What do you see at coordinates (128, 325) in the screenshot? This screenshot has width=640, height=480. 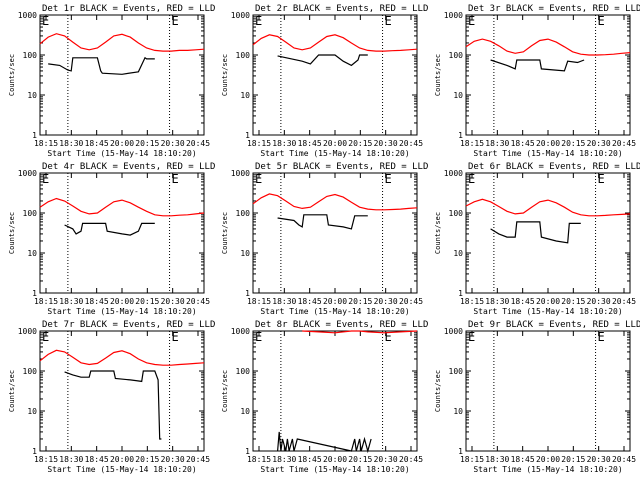 I see `panel-title: Det 7r BLACK = Events, RED = LLD` at bounding box center [128, 325].